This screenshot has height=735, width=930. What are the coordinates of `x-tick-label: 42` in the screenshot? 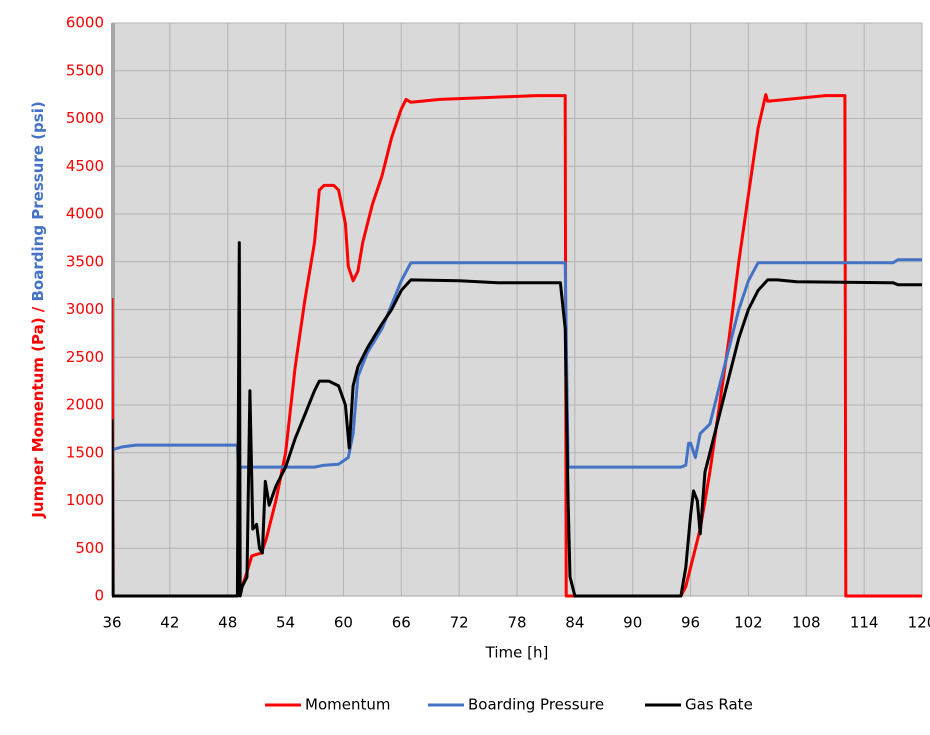 It's located at (169, 623).